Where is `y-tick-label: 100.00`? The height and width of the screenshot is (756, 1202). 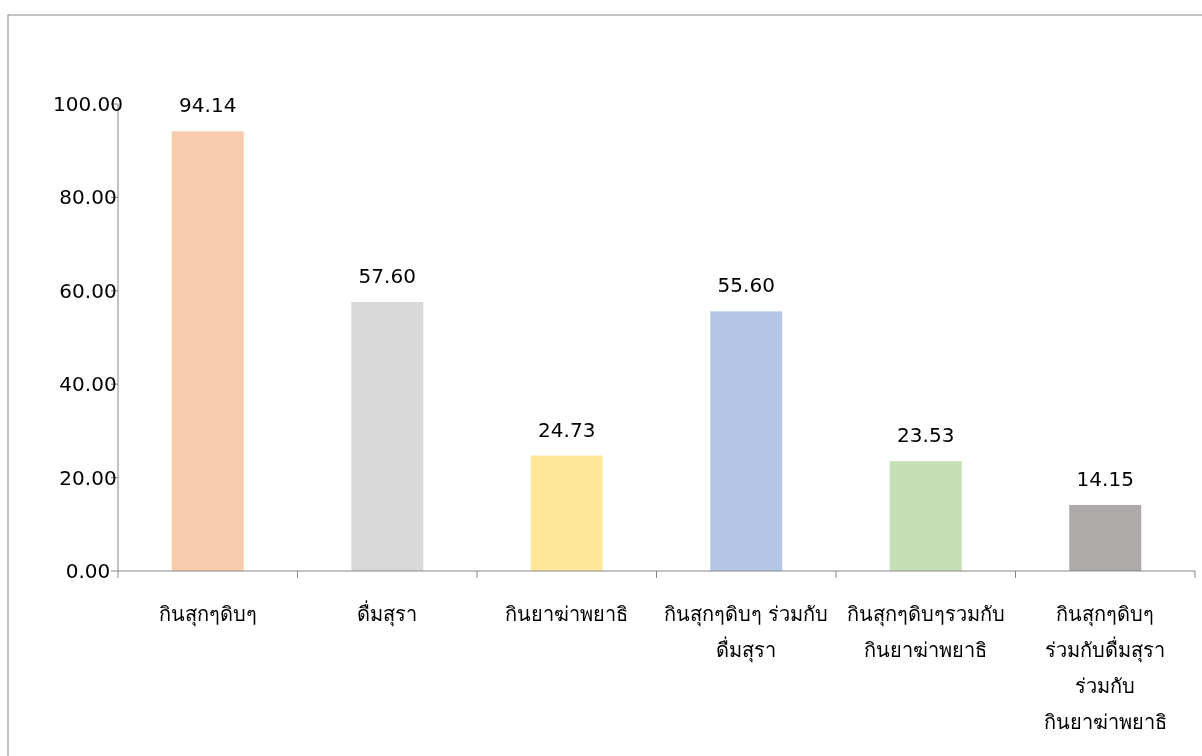 y-tick-label: 100.00 is located at coordinates (88, 104).